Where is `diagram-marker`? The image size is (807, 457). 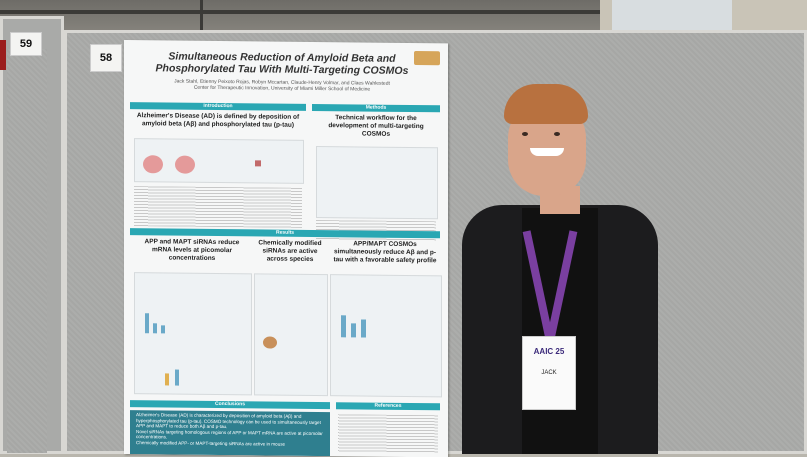
diagram-marker is located at coordinates (258, 163).